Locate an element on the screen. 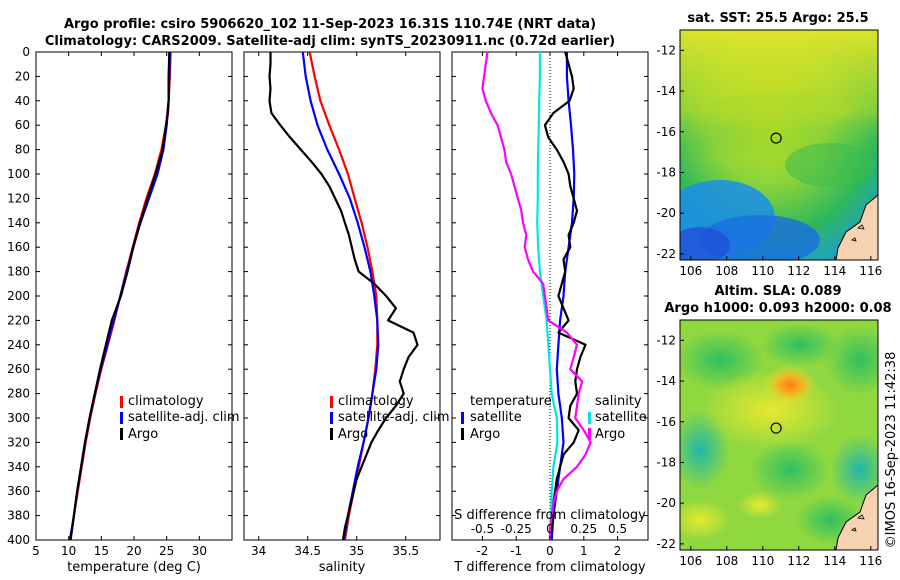 Image resolution: width=900 pixels, height=580 pixels. t-difference-xlabel: T difference from climatology is located at coordinates (549, 567).